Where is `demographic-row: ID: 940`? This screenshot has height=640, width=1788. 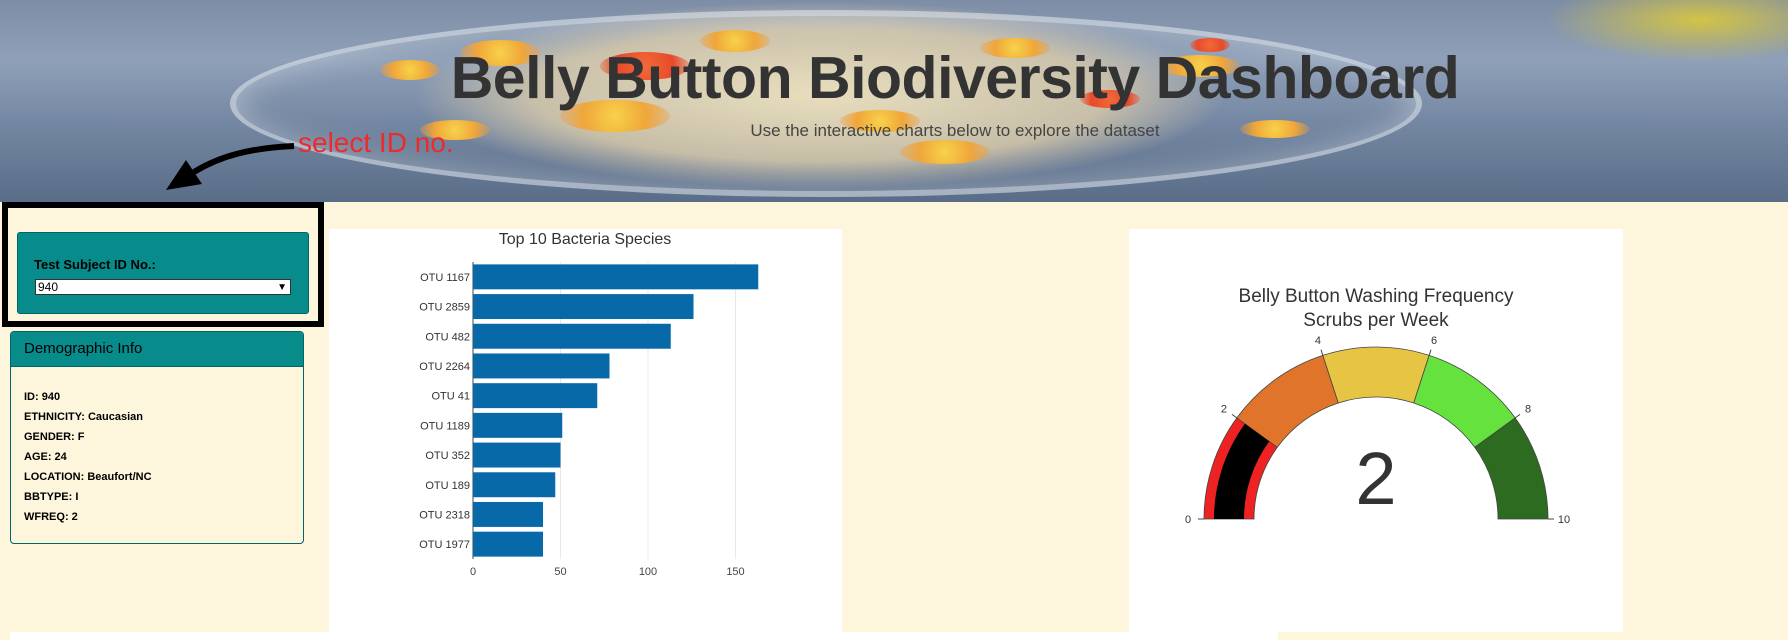 demographic-row: ID: 940 is located at coordinates (42, 397).